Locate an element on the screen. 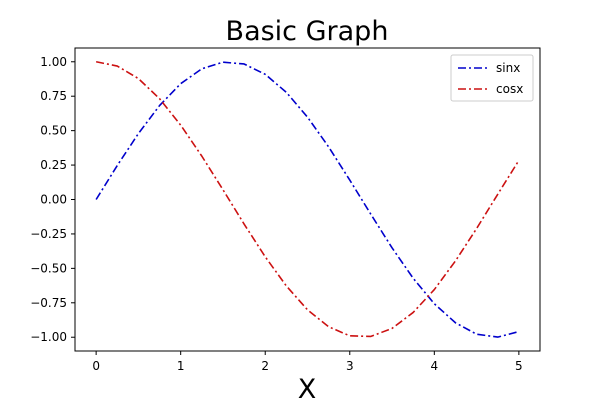 Image resolution: width=600 pixels, height=400 pixels. y-tick-label: 0.75 is located at coordinates (53, 96).